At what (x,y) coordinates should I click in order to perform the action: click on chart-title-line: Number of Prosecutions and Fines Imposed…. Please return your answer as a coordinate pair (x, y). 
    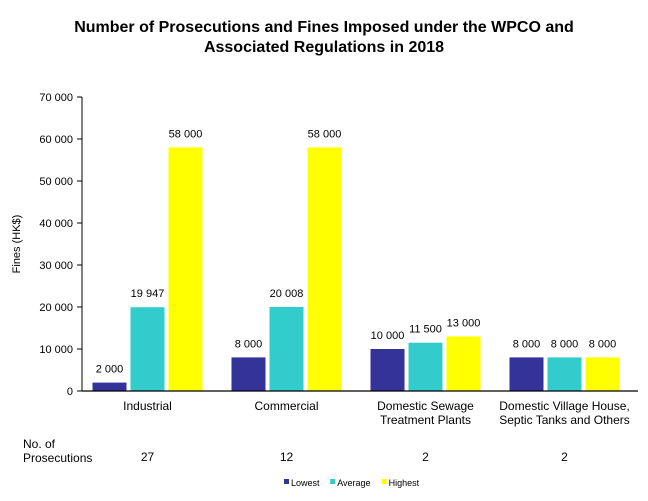
    Looking at the image, I should click on (324, 27).